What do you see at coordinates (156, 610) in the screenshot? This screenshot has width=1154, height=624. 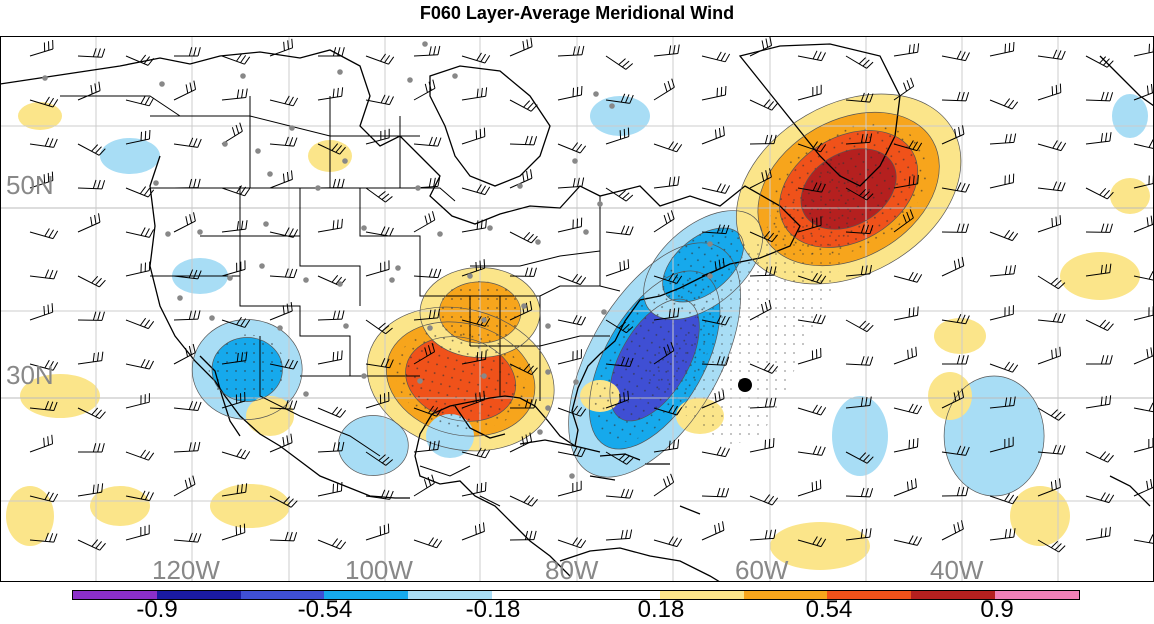 I see `colorbar-label: -0.9` at bounding box center [156, 610].